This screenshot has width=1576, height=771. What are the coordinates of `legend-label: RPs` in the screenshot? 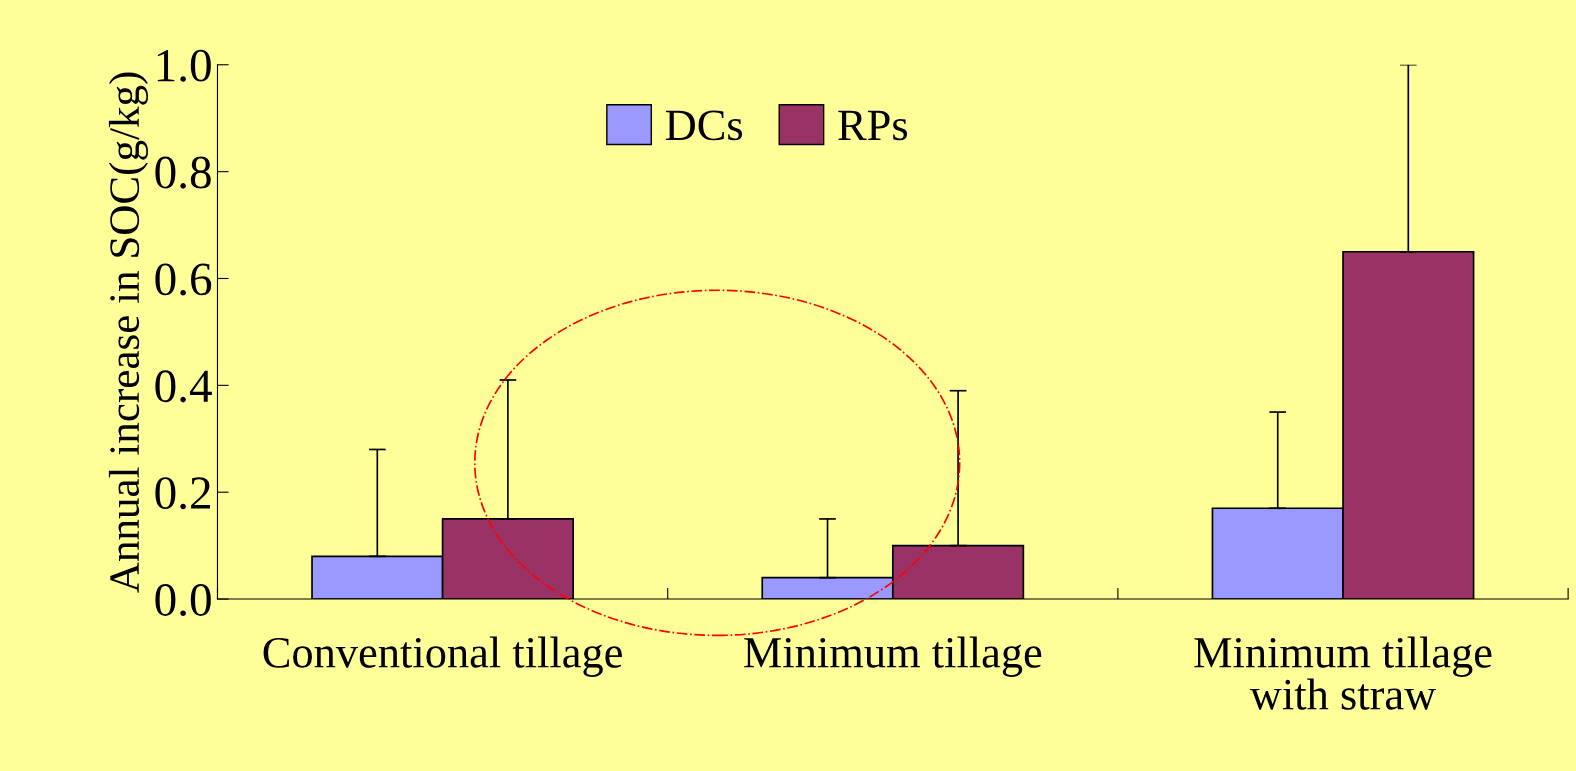 It's located at (873, 125).